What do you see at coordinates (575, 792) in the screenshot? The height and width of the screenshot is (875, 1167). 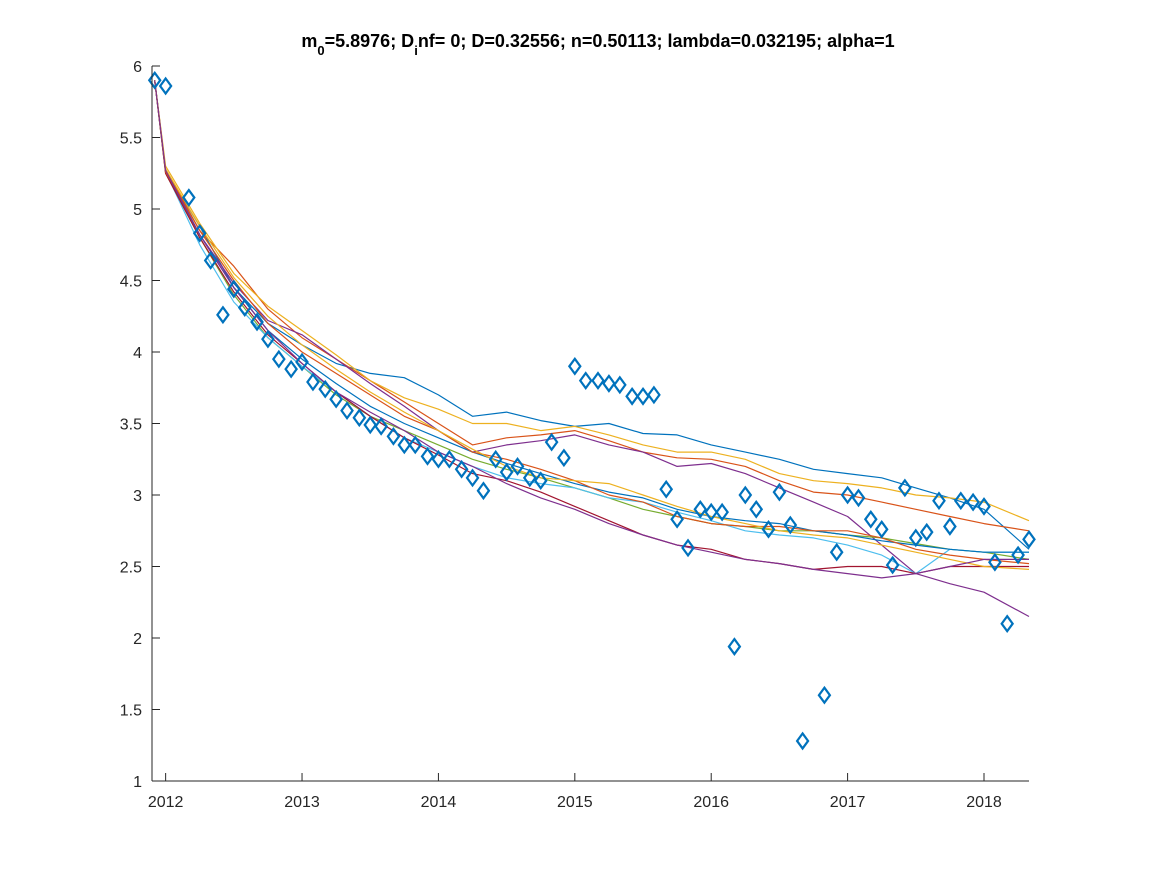 I see `x-axis-ticks: 2012 2013 2014 2015 2016 2017 2018` at bounding box center [575, 792].